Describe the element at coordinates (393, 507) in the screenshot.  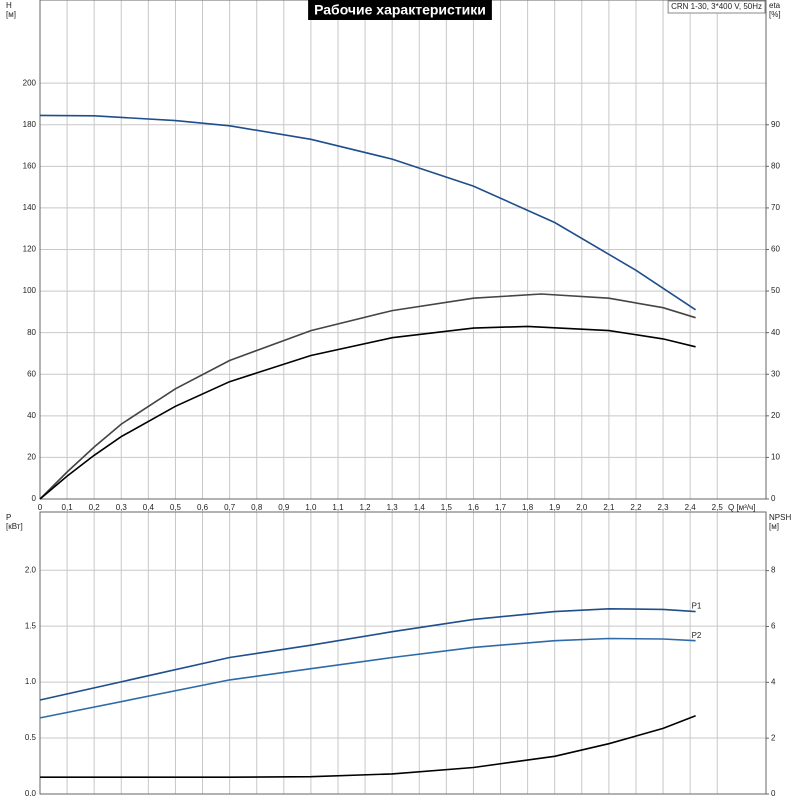
I see `x-tick-label: 1,3` at that location.